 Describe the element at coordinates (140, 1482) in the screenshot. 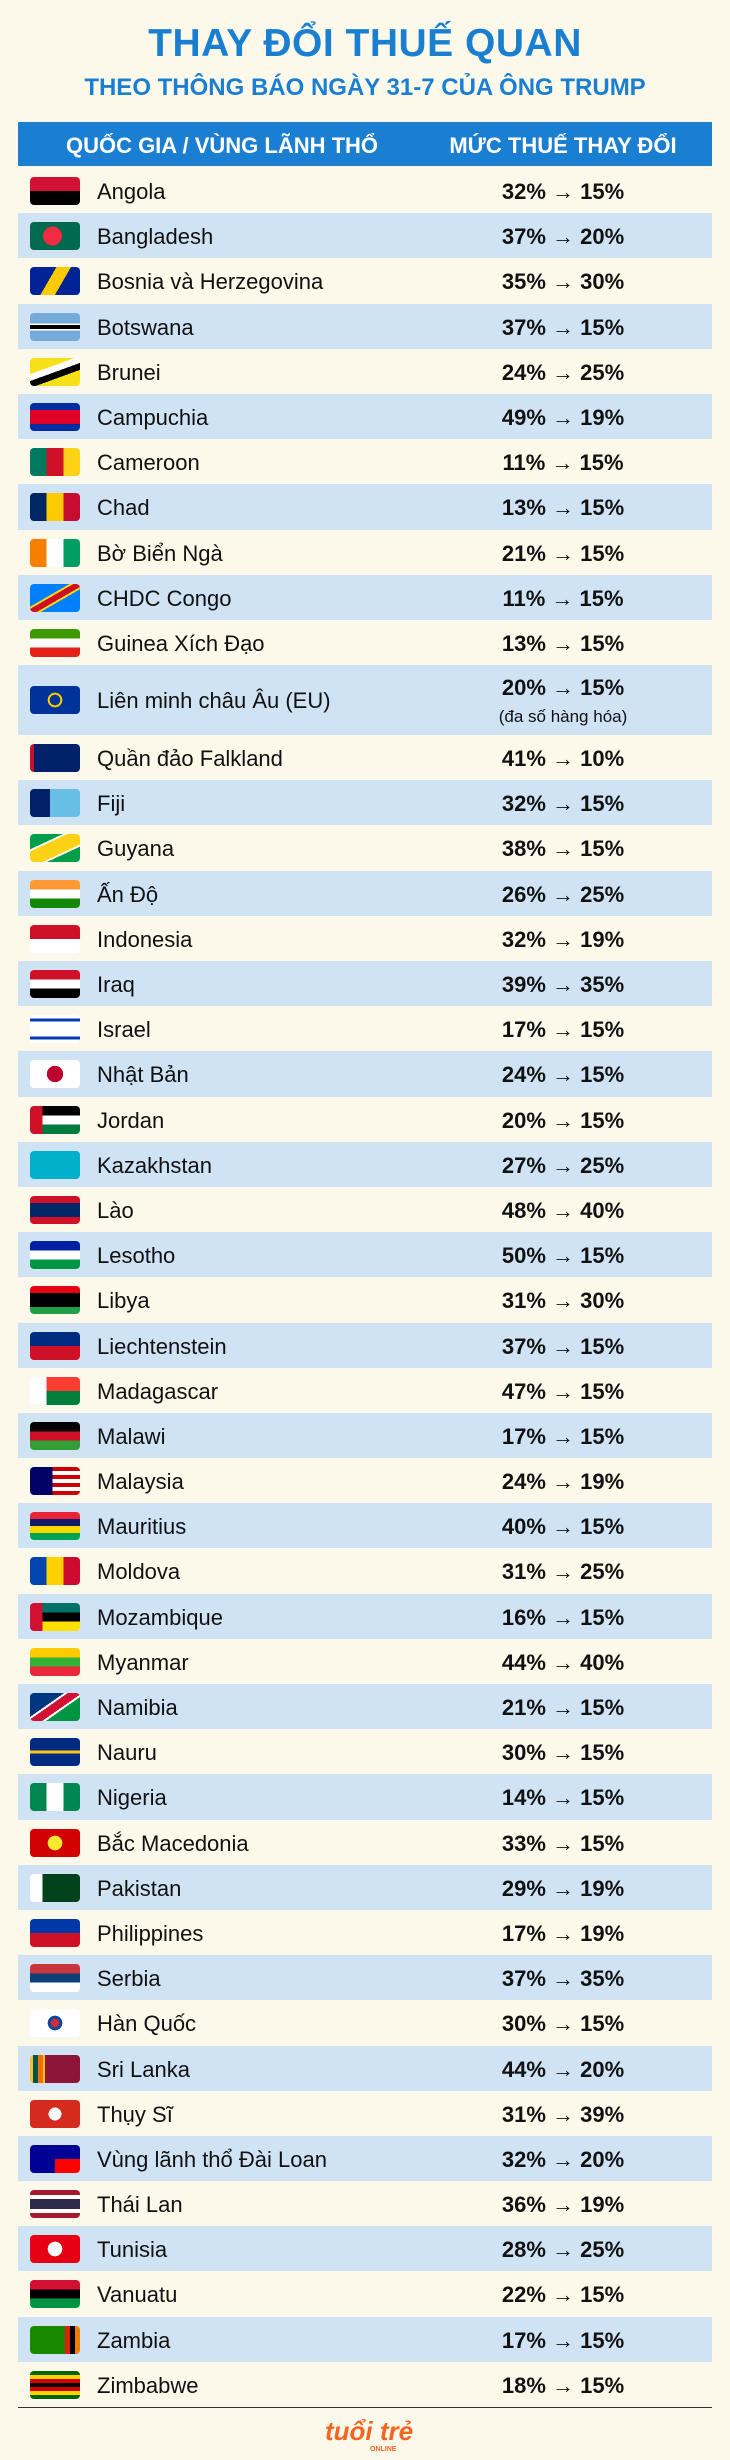

I see `country-name: Malaysia` at that location.